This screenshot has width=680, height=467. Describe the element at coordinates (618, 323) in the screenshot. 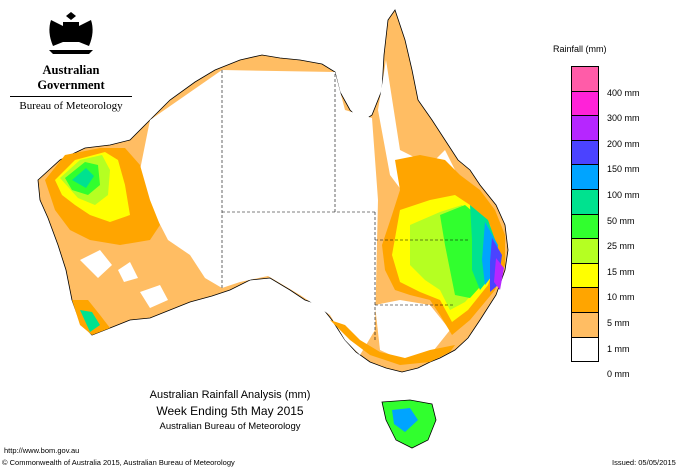

I see `legend-label: 5 mm` at that location.